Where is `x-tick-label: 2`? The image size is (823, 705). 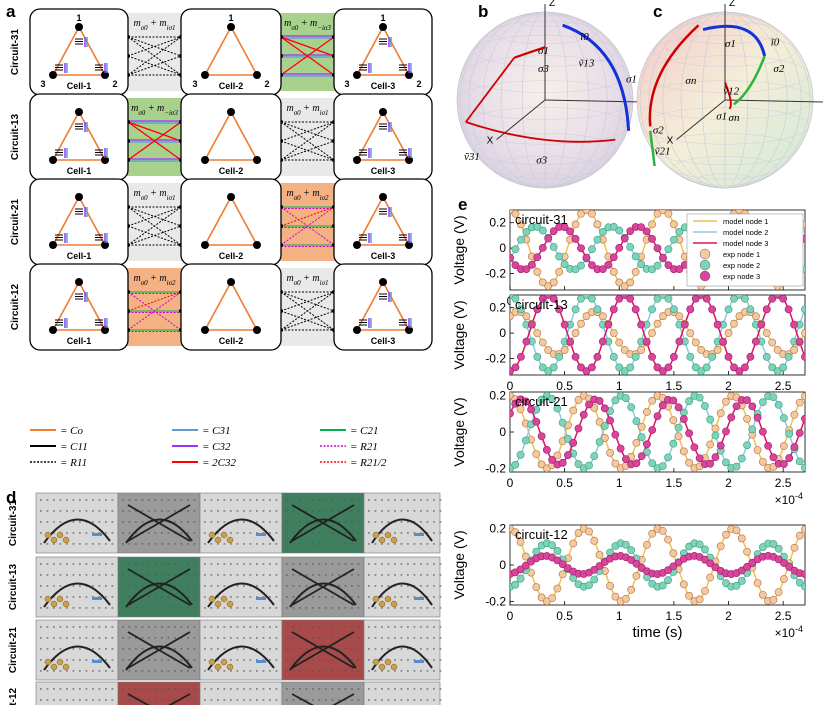 x-tick-label: 2 is located at coordinates (728, 483).